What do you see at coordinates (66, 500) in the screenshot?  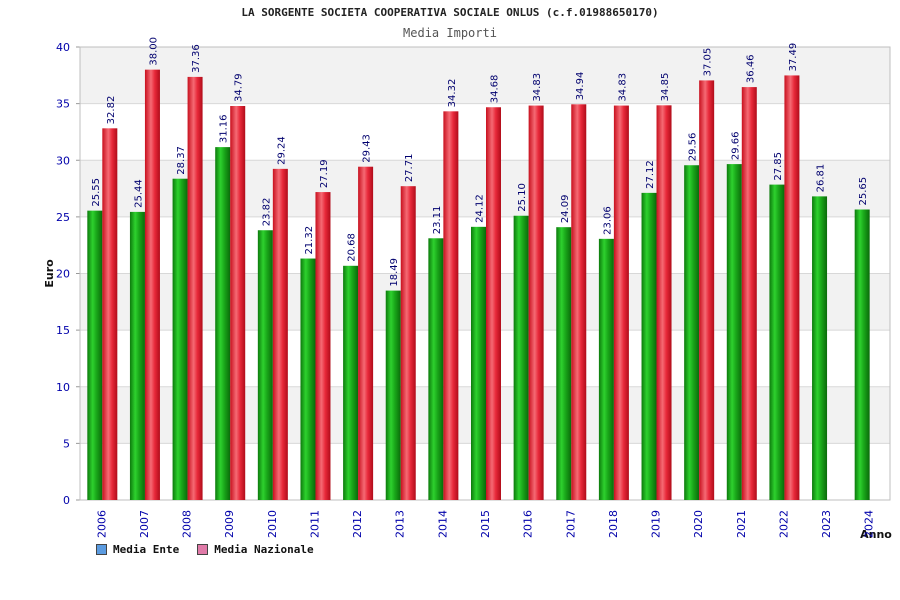 I see `y-tick-label: 0` at bounding box center [66, 500].